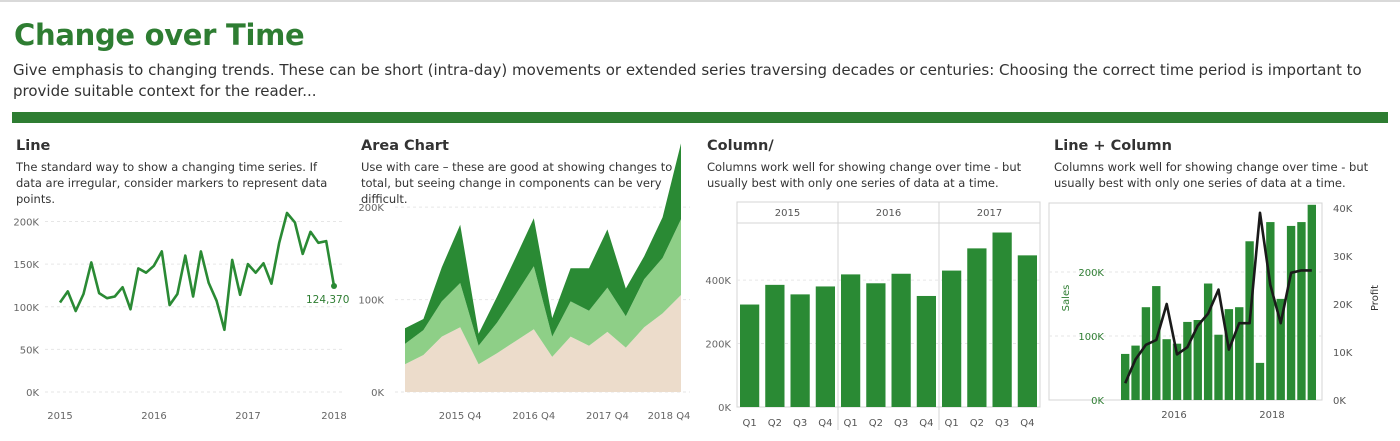  Describe the element at coordinates (787, 213) in the screenshot. I see `column-year-label: 2015` at that location.